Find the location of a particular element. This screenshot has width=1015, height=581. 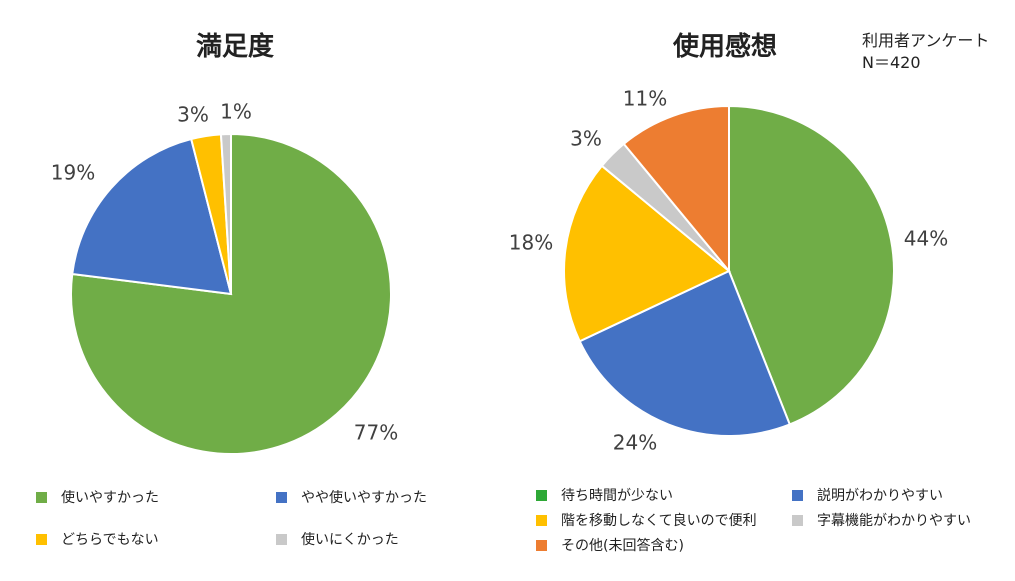

survey-note-line1: 利用者アンケート is located at coordinates (926, 40).